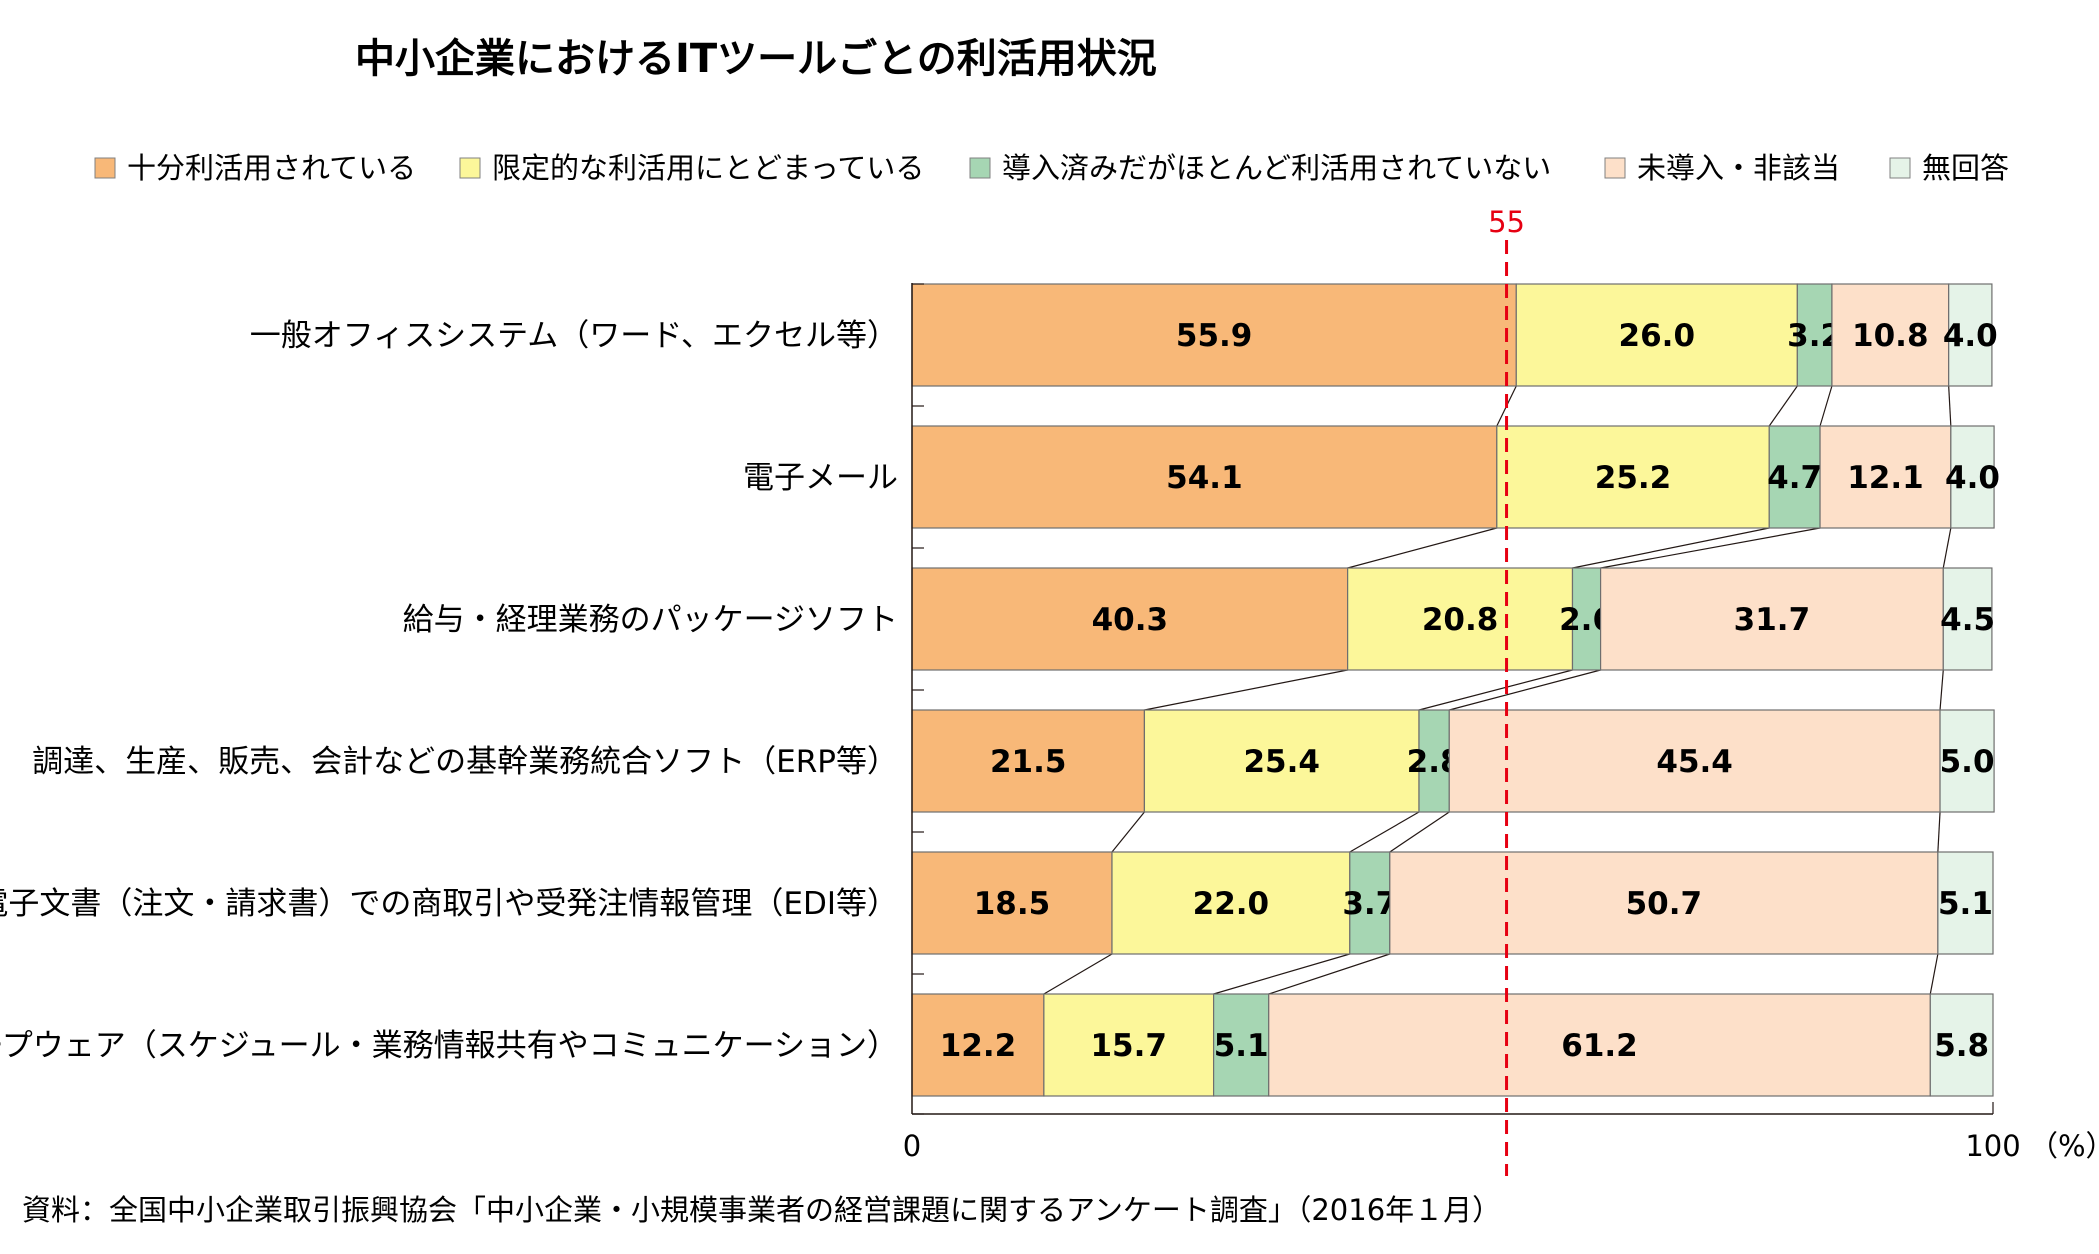 This screenshot has height=1254, width=2099. I want to click on data-label: 4.7, so click(1794, 478).